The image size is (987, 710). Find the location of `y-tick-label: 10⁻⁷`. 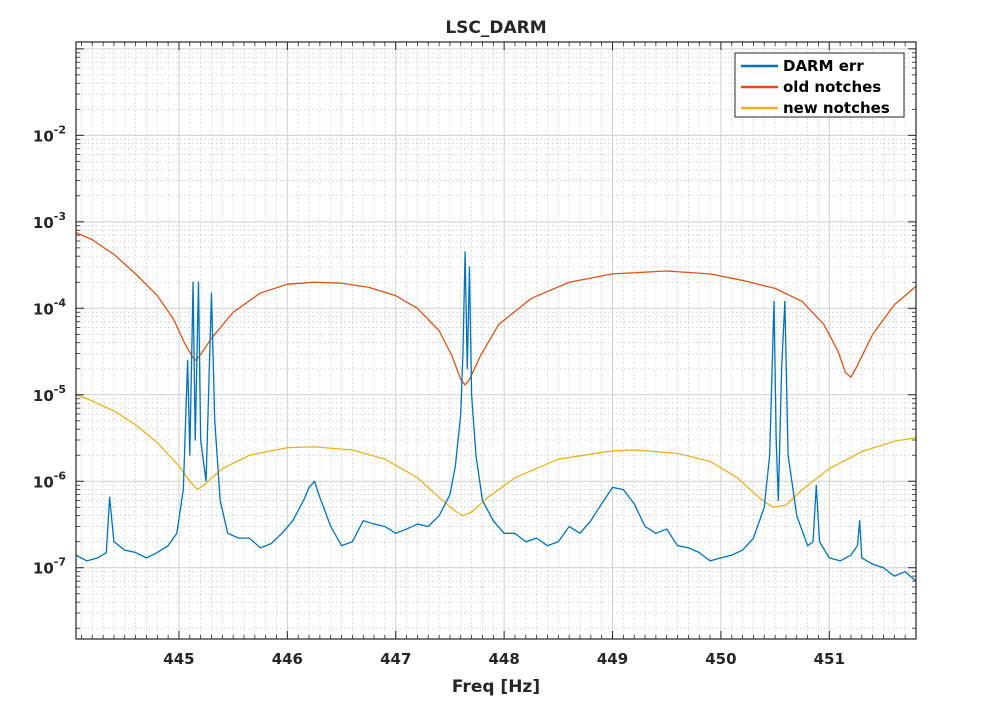

y-tick-label: 10⁻⁷ is located at coordinates (49, 567).